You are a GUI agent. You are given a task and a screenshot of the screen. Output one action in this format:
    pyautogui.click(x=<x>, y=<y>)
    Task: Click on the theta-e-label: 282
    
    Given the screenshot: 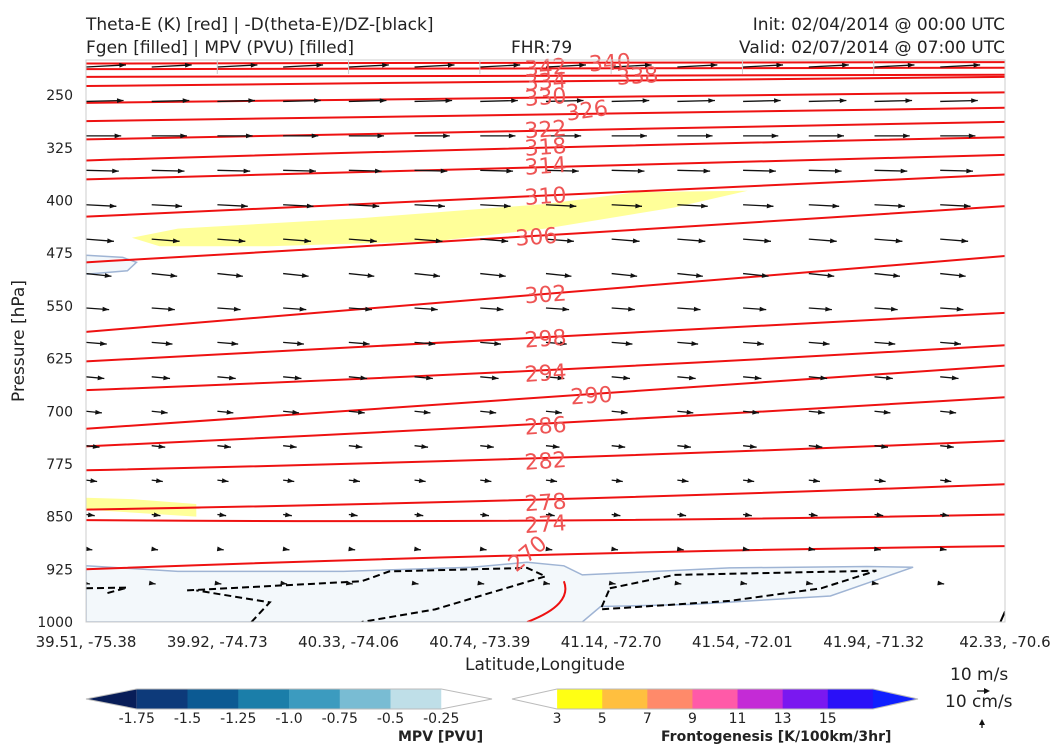 What is the action you would take?
    pyautogui.click(x=546, y=462)
    